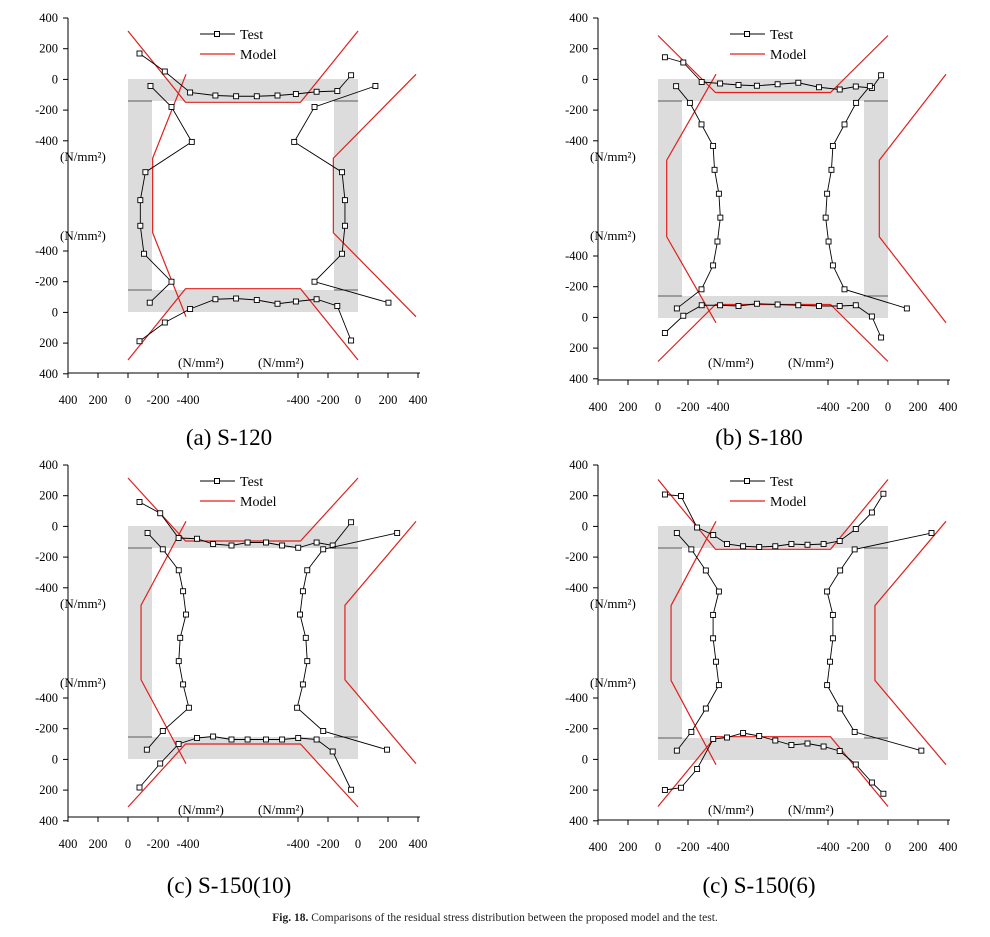 The height and width of the screenshot is (937, 990). Describe the element at coordinates (578, 821) in the screenshot. I see `y-tick-label-bottom: 400` at that location.